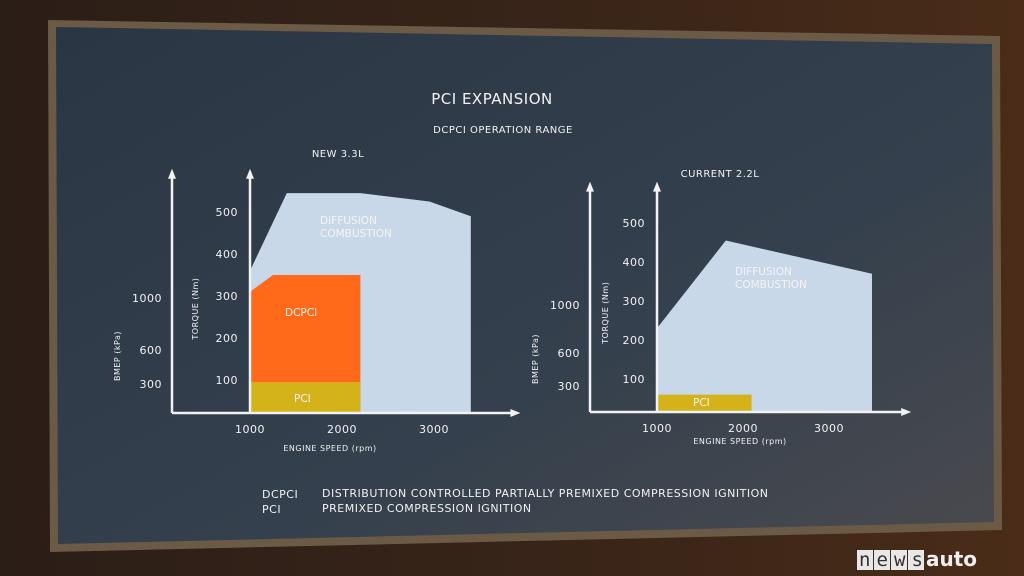 The height and width of the screenshot is (576, 1024). I want to click on watermark-auto: auto, so click(951, 559).